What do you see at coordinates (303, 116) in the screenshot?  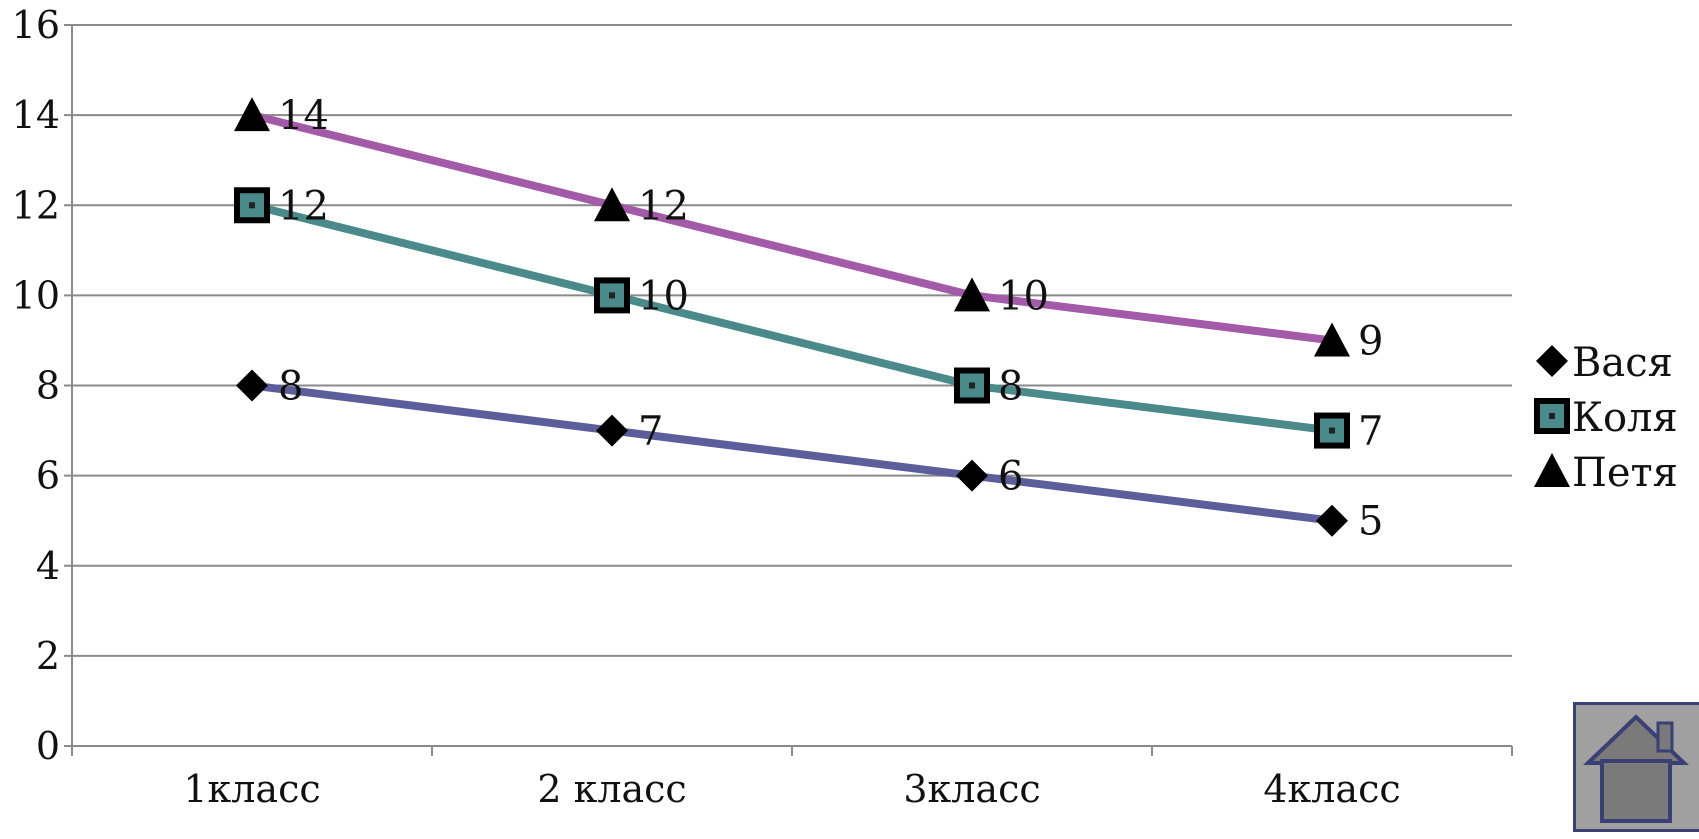 I see `data-label: 14` at bounding box center [303, 116].